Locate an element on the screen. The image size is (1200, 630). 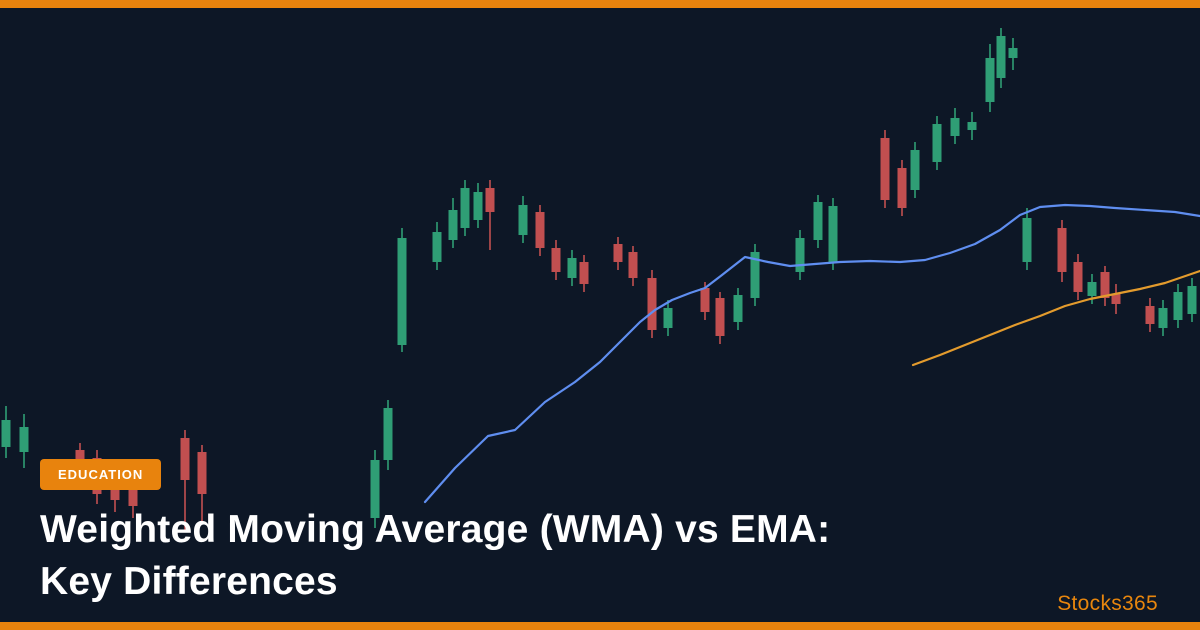
top-accent-bar is located at coordinates (600, 4).